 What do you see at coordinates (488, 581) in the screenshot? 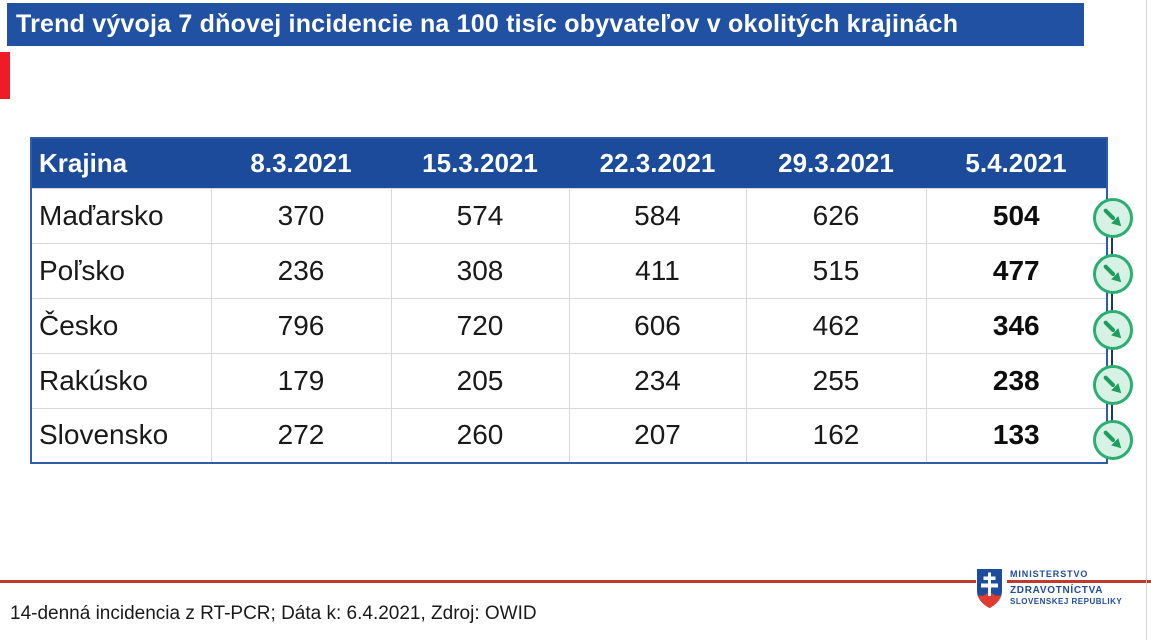
I see `red-divider-line-left` at bounding box center [488, 581].